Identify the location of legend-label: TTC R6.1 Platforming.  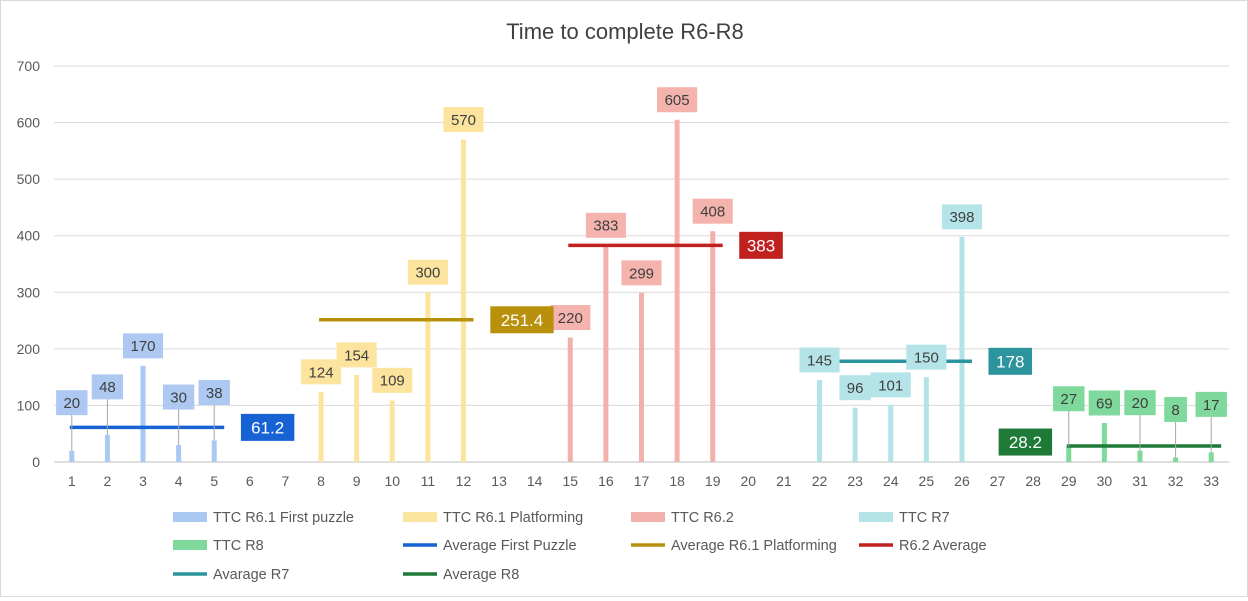
(513, 518).